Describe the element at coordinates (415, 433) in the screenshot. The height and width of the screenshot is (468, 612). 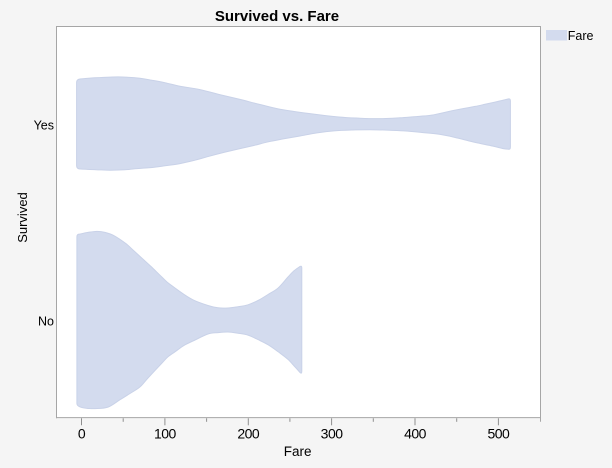
I see `svg-text: 400` at that location.